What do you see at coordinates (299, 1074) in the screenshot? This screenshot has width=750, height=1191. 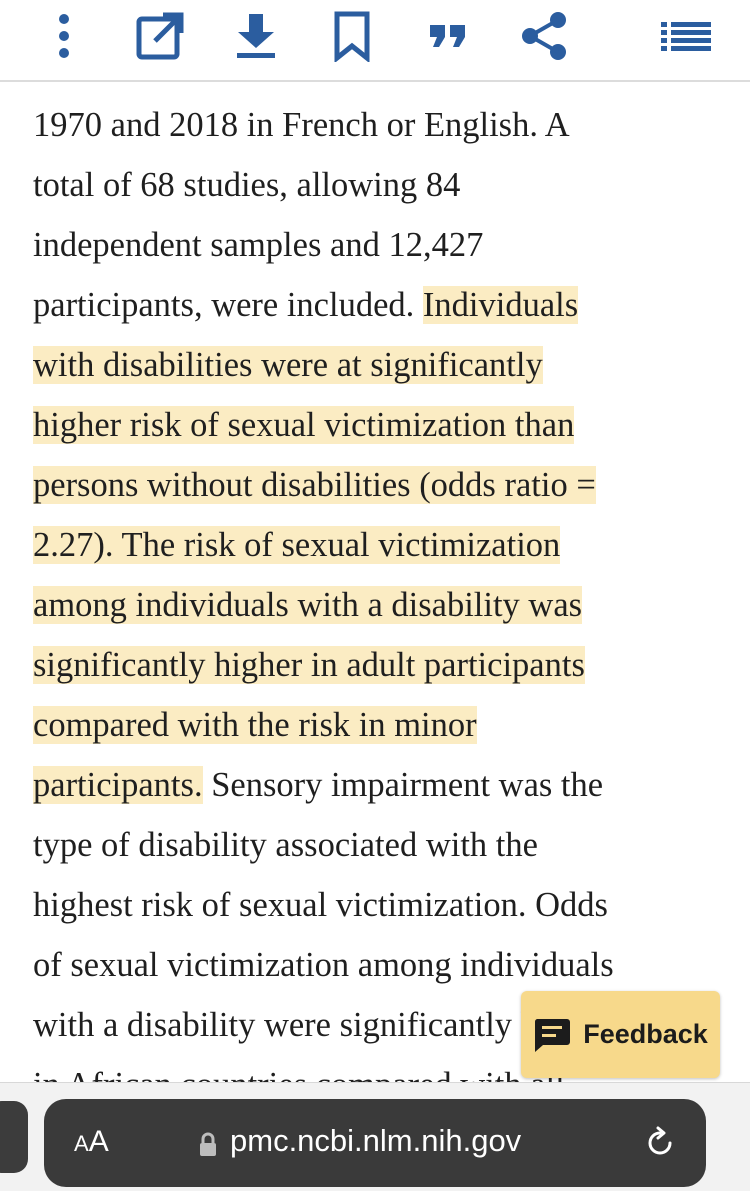 I see `body-text: in African countries compared with all` at bounding box center [299, 1074].